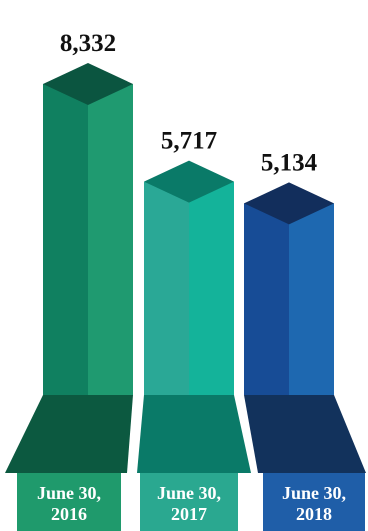  I want to click on category-tick-label: June 30, 2016, so click(69, 503).